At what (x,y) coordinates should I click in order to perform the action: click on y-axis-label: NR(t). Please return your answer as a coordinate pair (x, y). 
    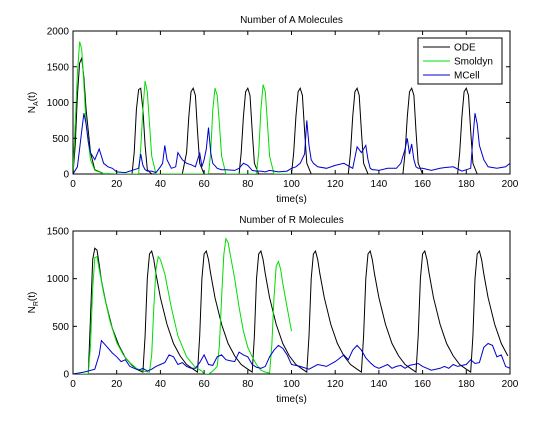
    Looking at the image, I should click on (33, 303).